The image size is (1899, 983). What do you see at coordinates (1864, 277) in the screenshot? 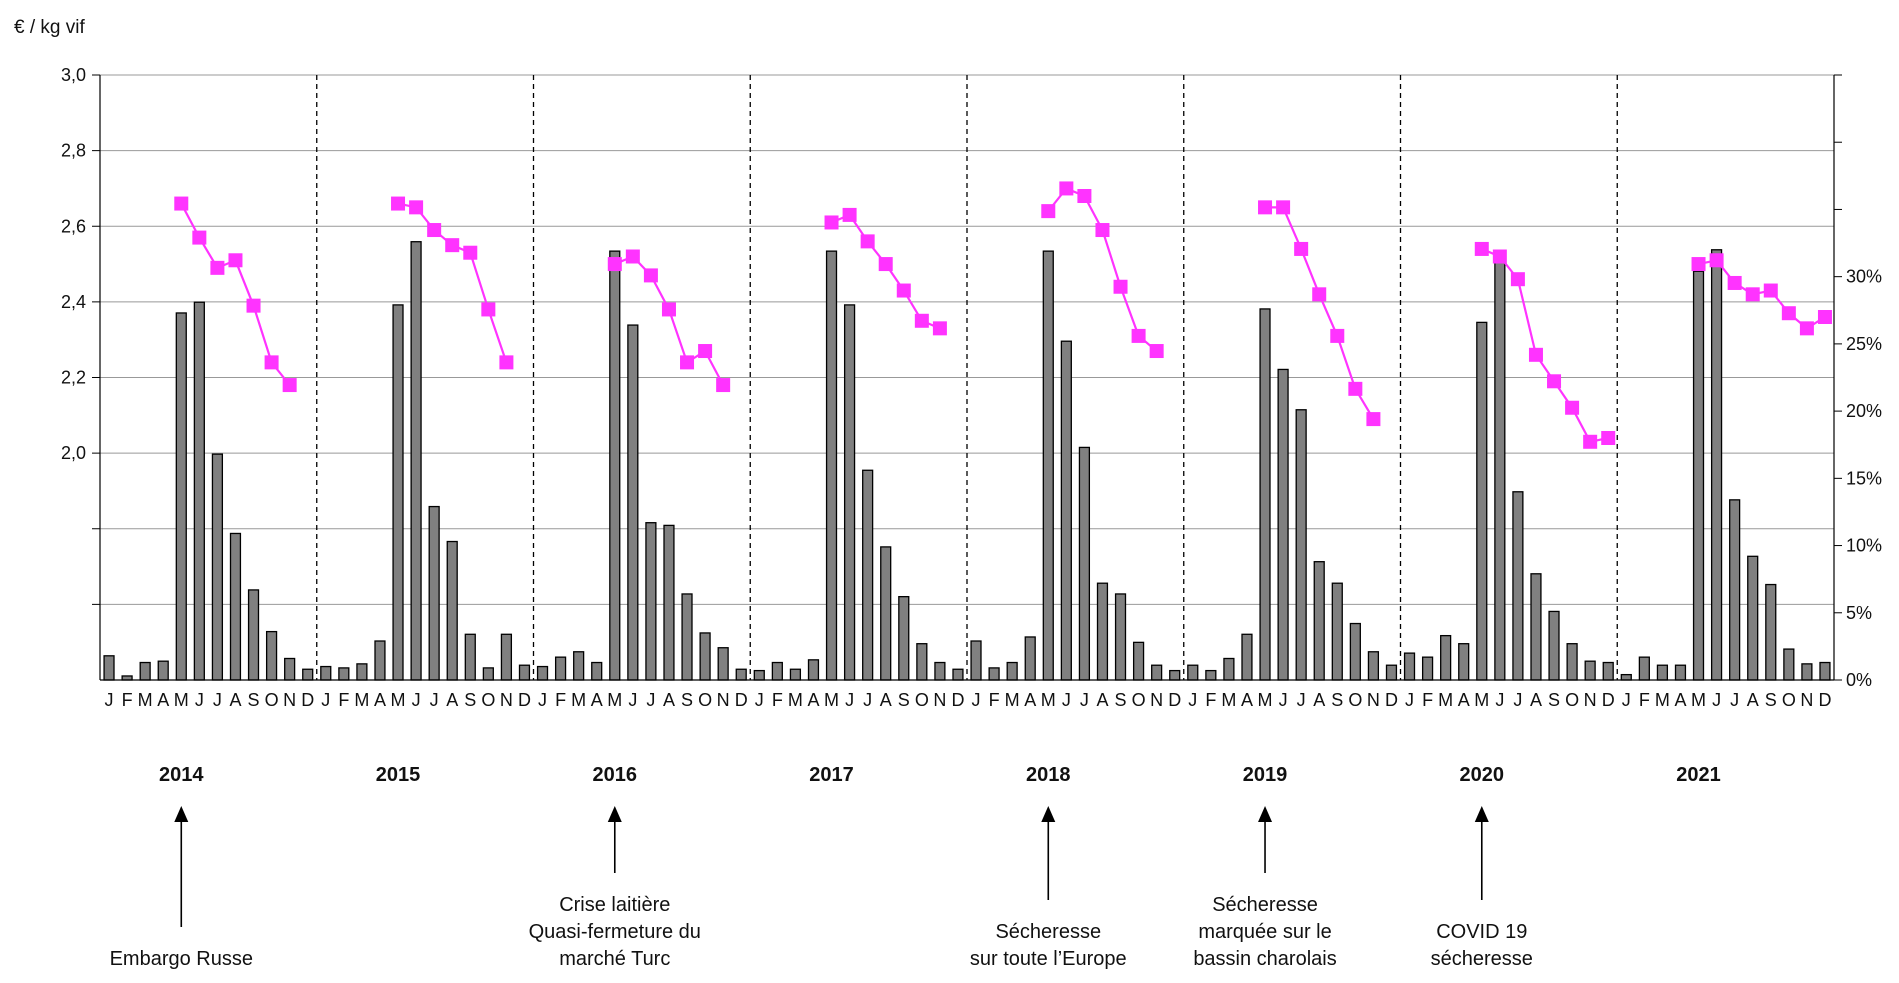
I see `right-tick-label: 30%` at bounding box center [1864, 277].